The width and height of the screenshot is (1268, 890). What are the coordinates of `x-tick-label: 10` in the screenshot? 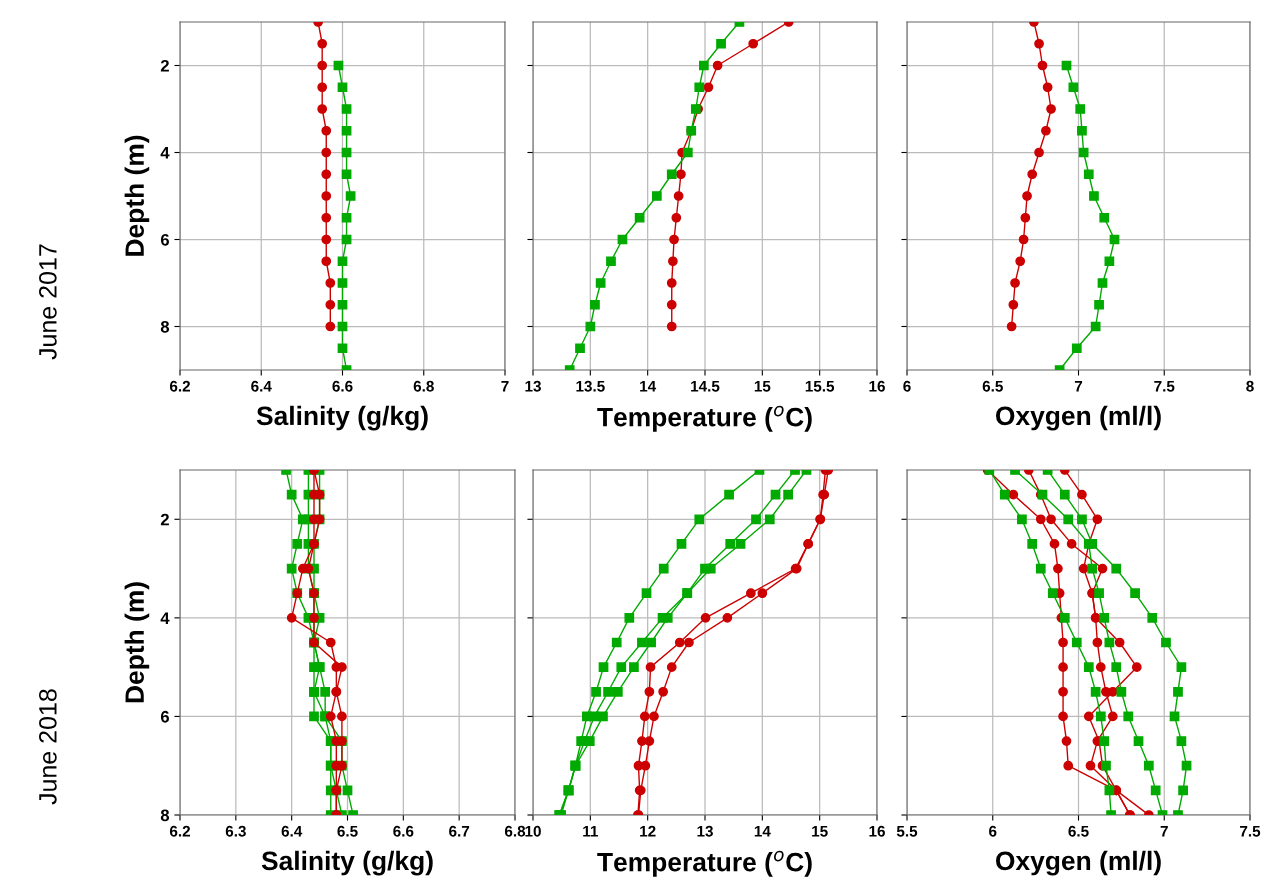 It's located at (533, 831).